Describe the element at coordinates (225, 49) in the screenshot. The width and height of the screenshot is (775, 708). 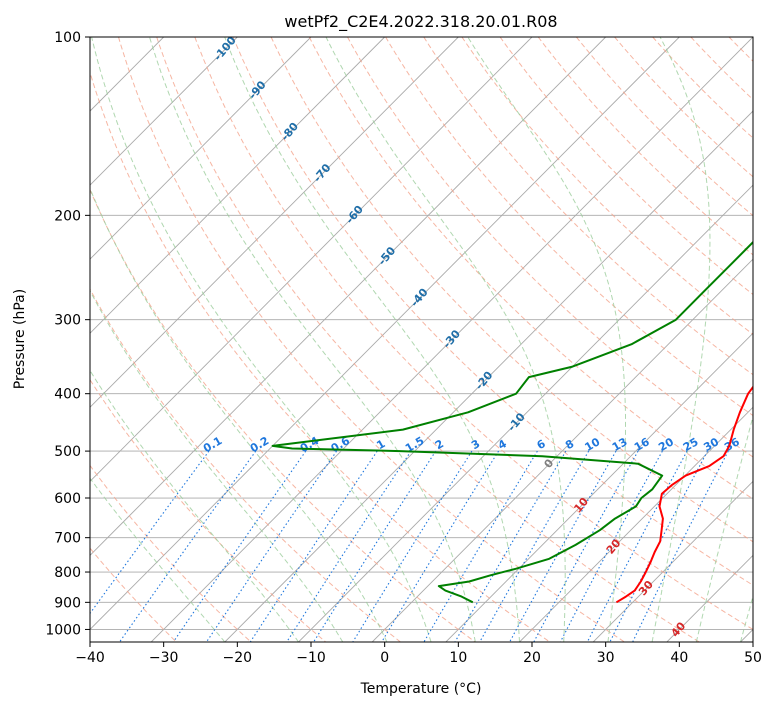
I see `dry-adiabat-label: -100` at that location.